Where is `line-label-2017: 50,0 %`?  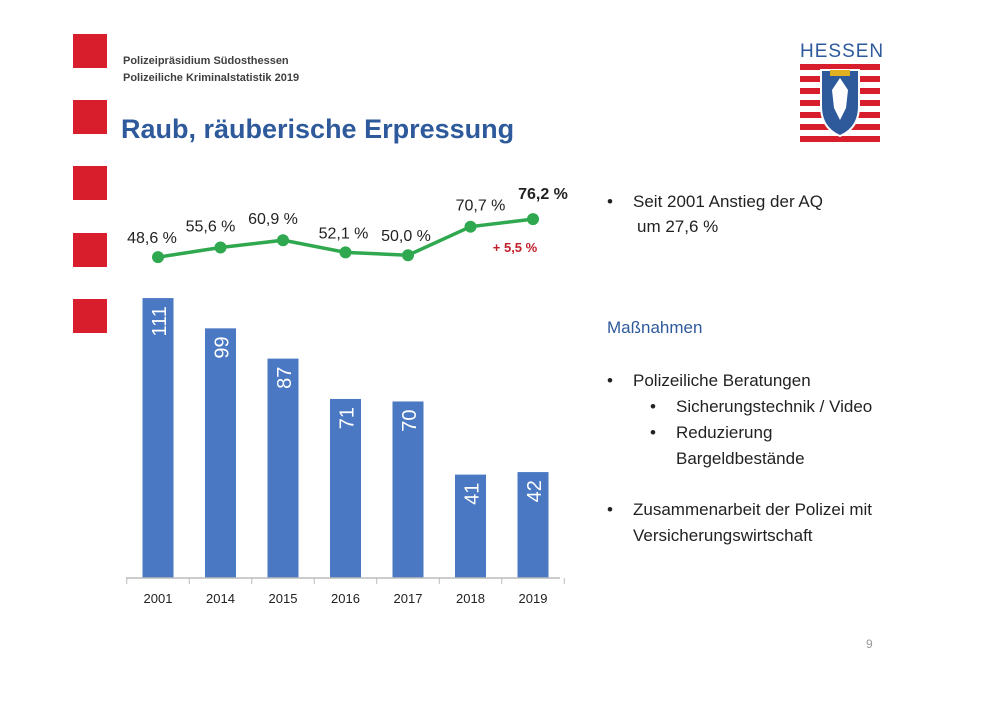
line-label-2017: 50,0 % is located at coordinates (406, 236).